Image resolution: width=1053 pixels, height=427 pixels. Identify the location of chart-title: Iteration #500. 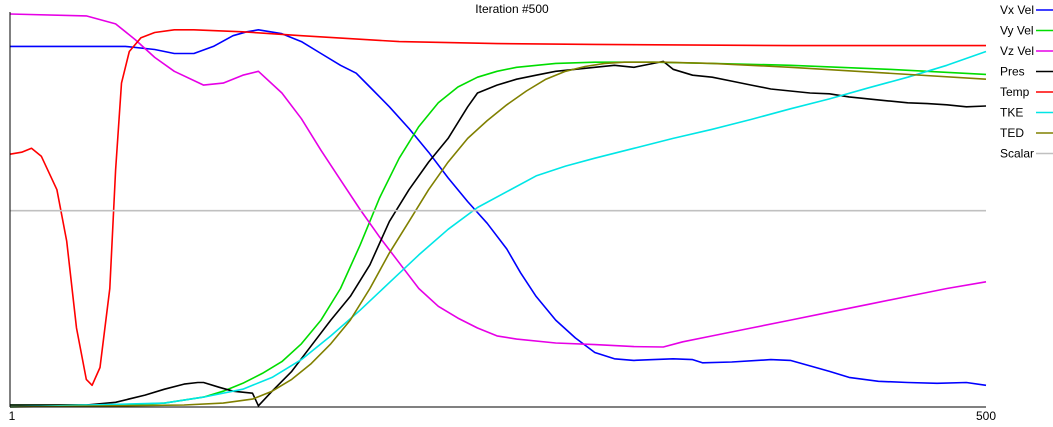
(512, 9).